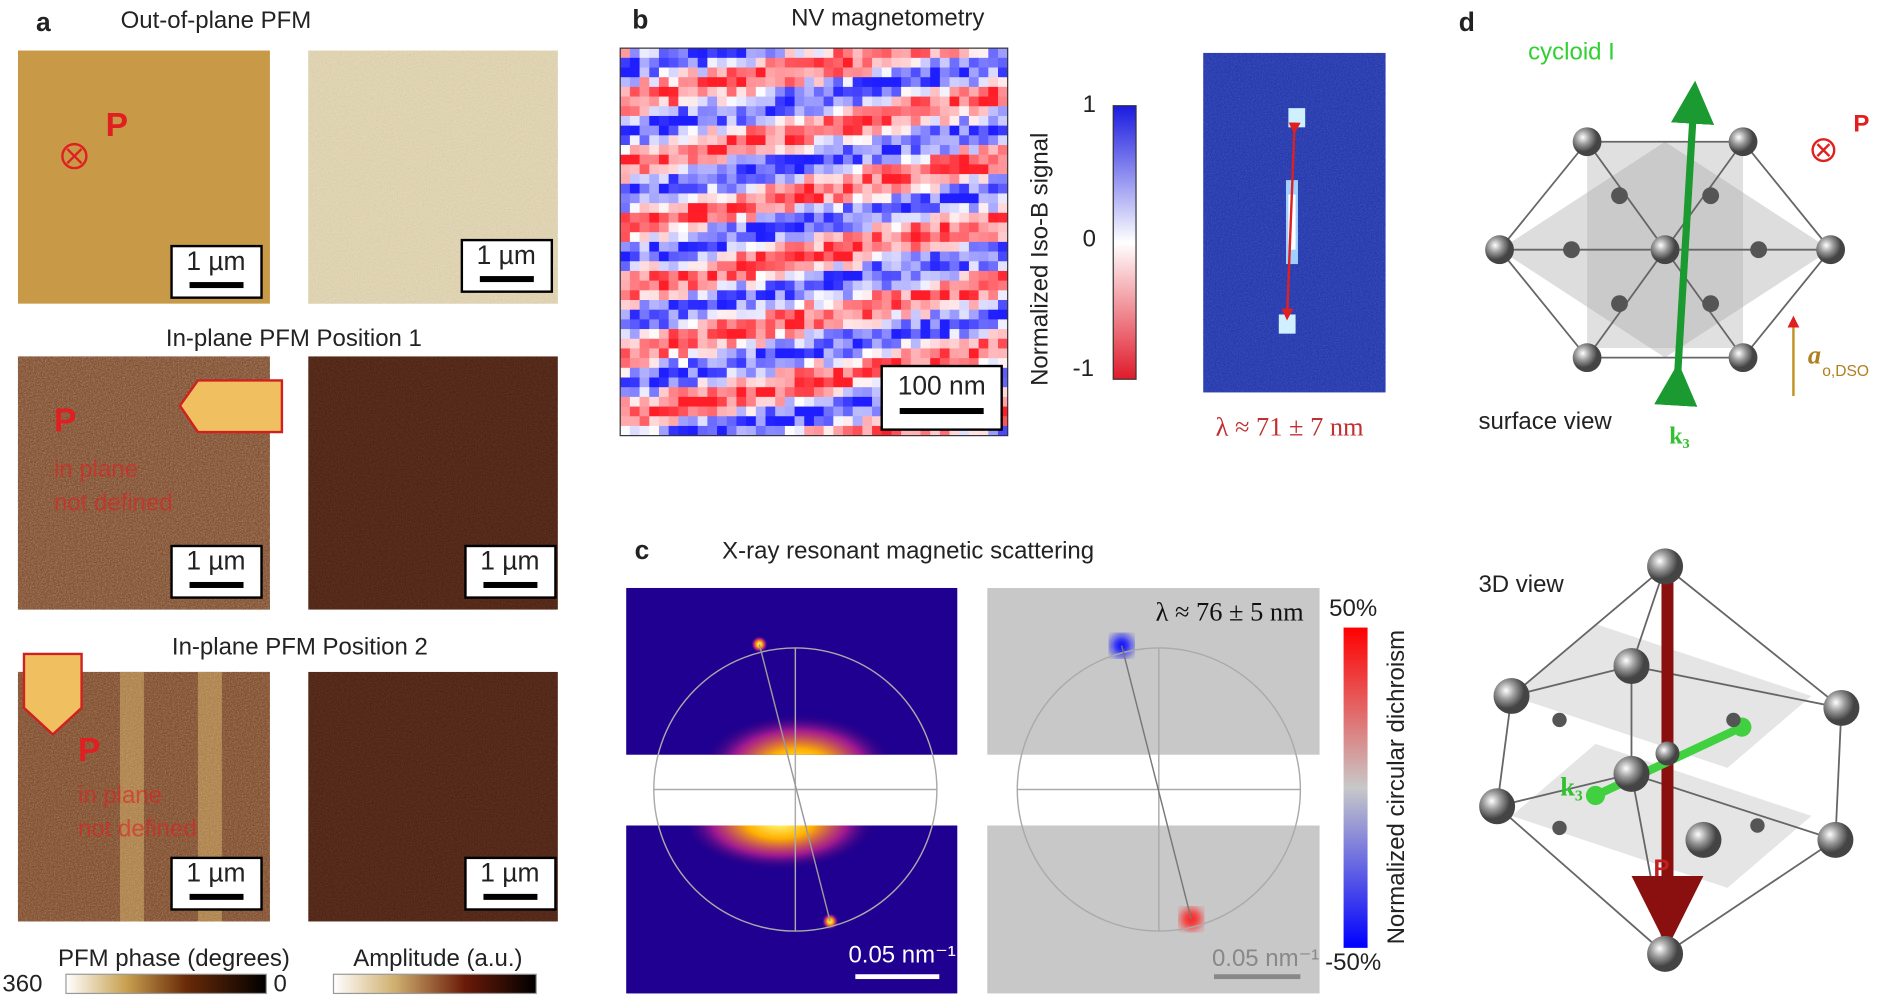 The height and width of the screenshot is (1008, 1881). Describe the element at coordinates (1265, 958) in the screenshot. I see `scale-label: 0.05 nm⁻¹` at that location.